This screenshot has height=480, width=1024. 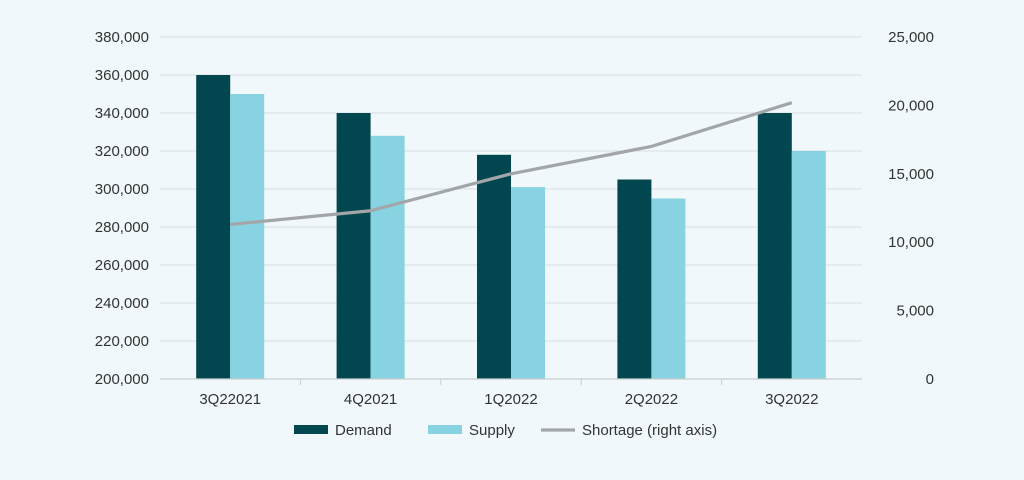 I want to click on legend-label-supply: Supply, so click(x=492, y=430).